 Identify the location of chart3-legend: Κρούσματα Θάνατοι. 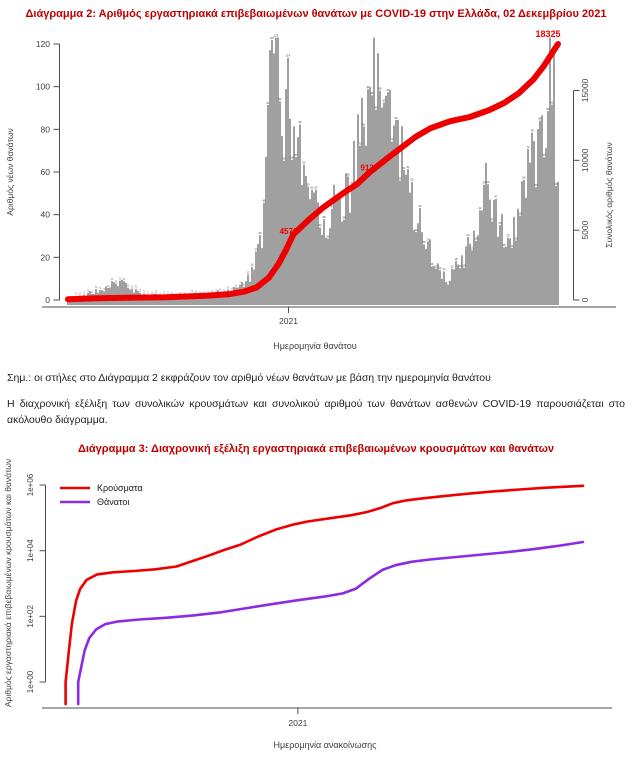
(101, 495).